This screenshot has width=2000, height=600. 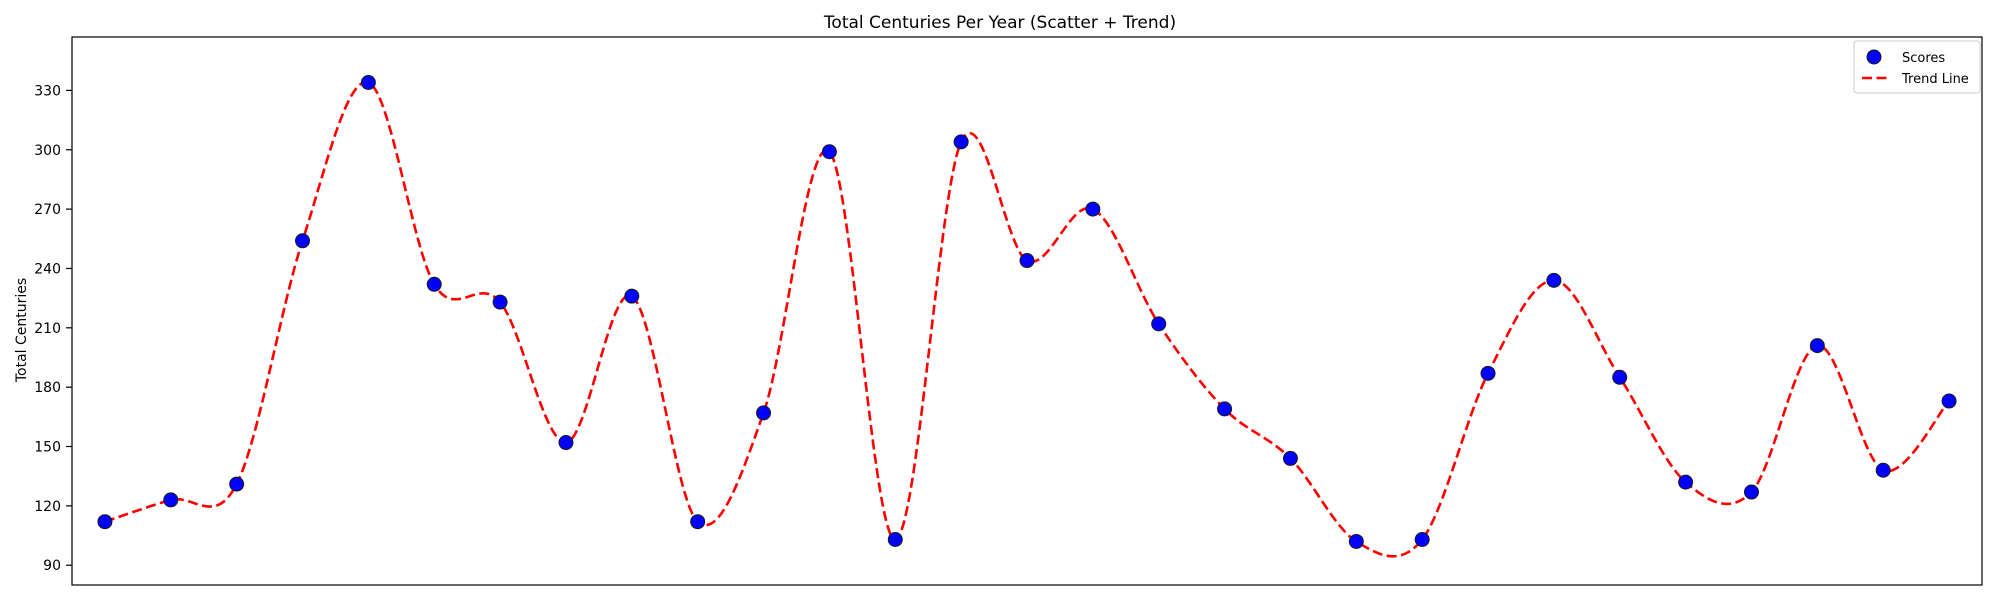 What do you see at coordinates (47, 448) in the screenshot?
I see `y-tick-label: 150` at bounding box center [47, 448].